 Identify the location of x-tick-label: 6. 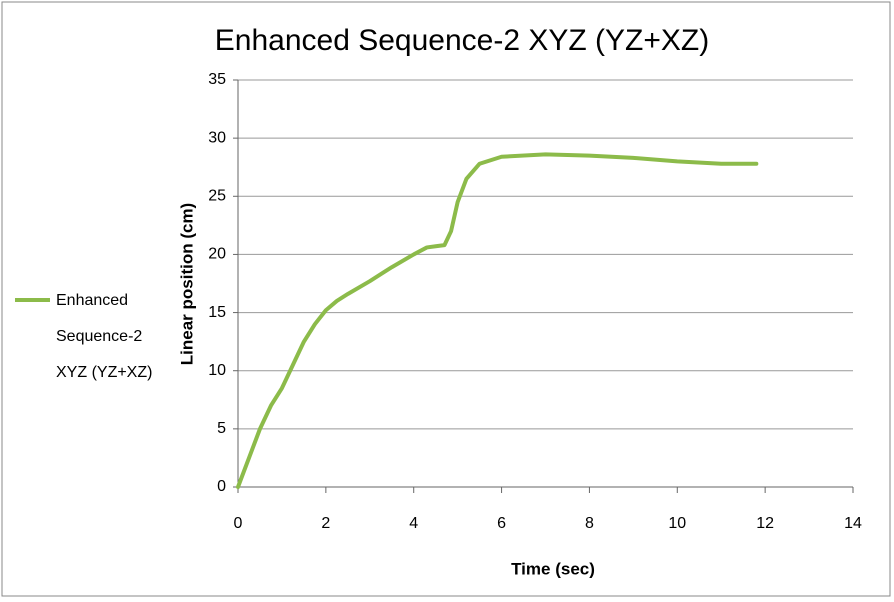
(501, 523).